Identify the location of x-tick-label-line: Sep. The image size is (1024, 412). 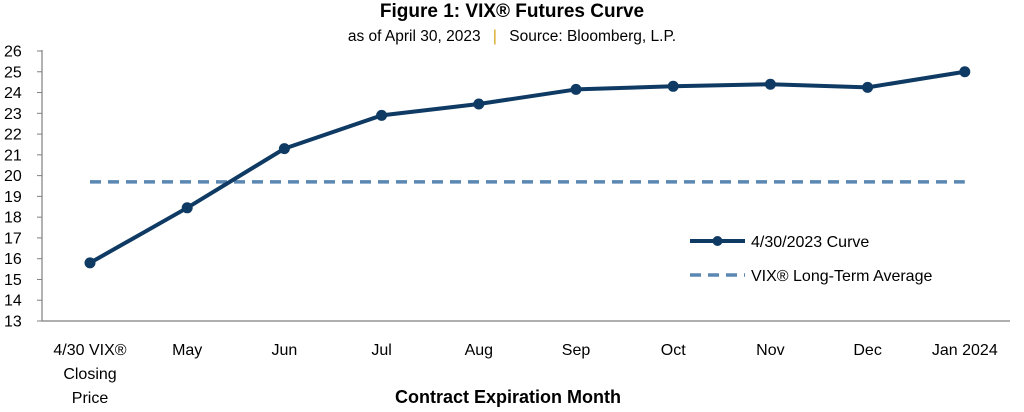
(576, 350).